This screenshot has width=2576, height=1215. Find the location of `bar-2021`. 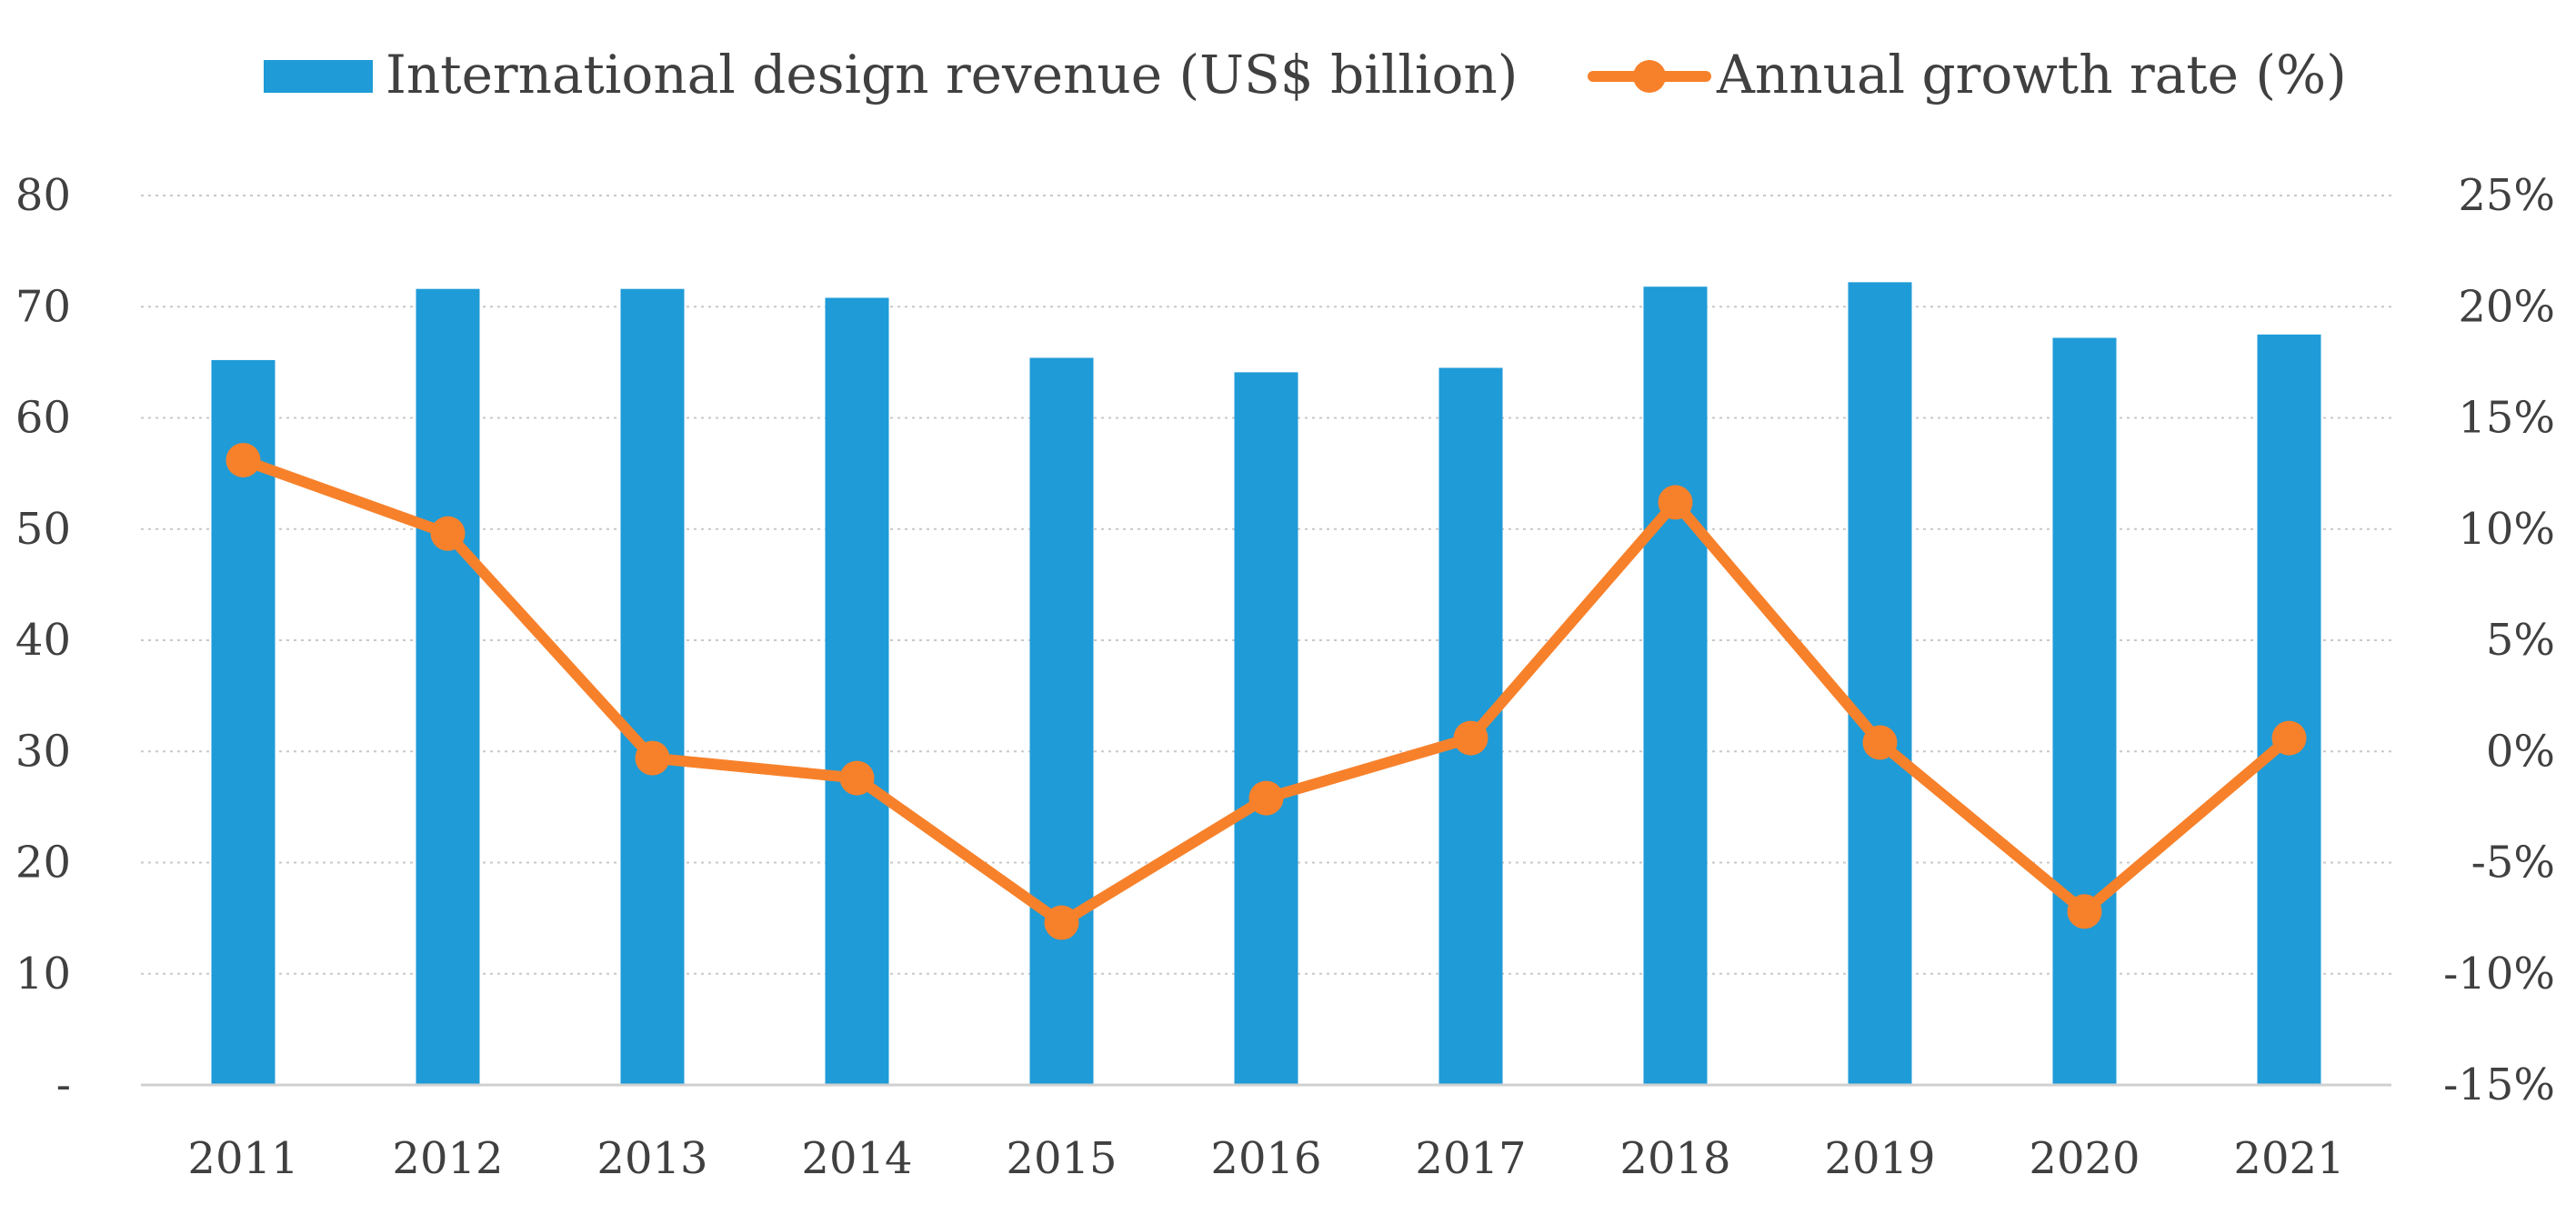

bar-2021 is located at coordinates (2289, 709).